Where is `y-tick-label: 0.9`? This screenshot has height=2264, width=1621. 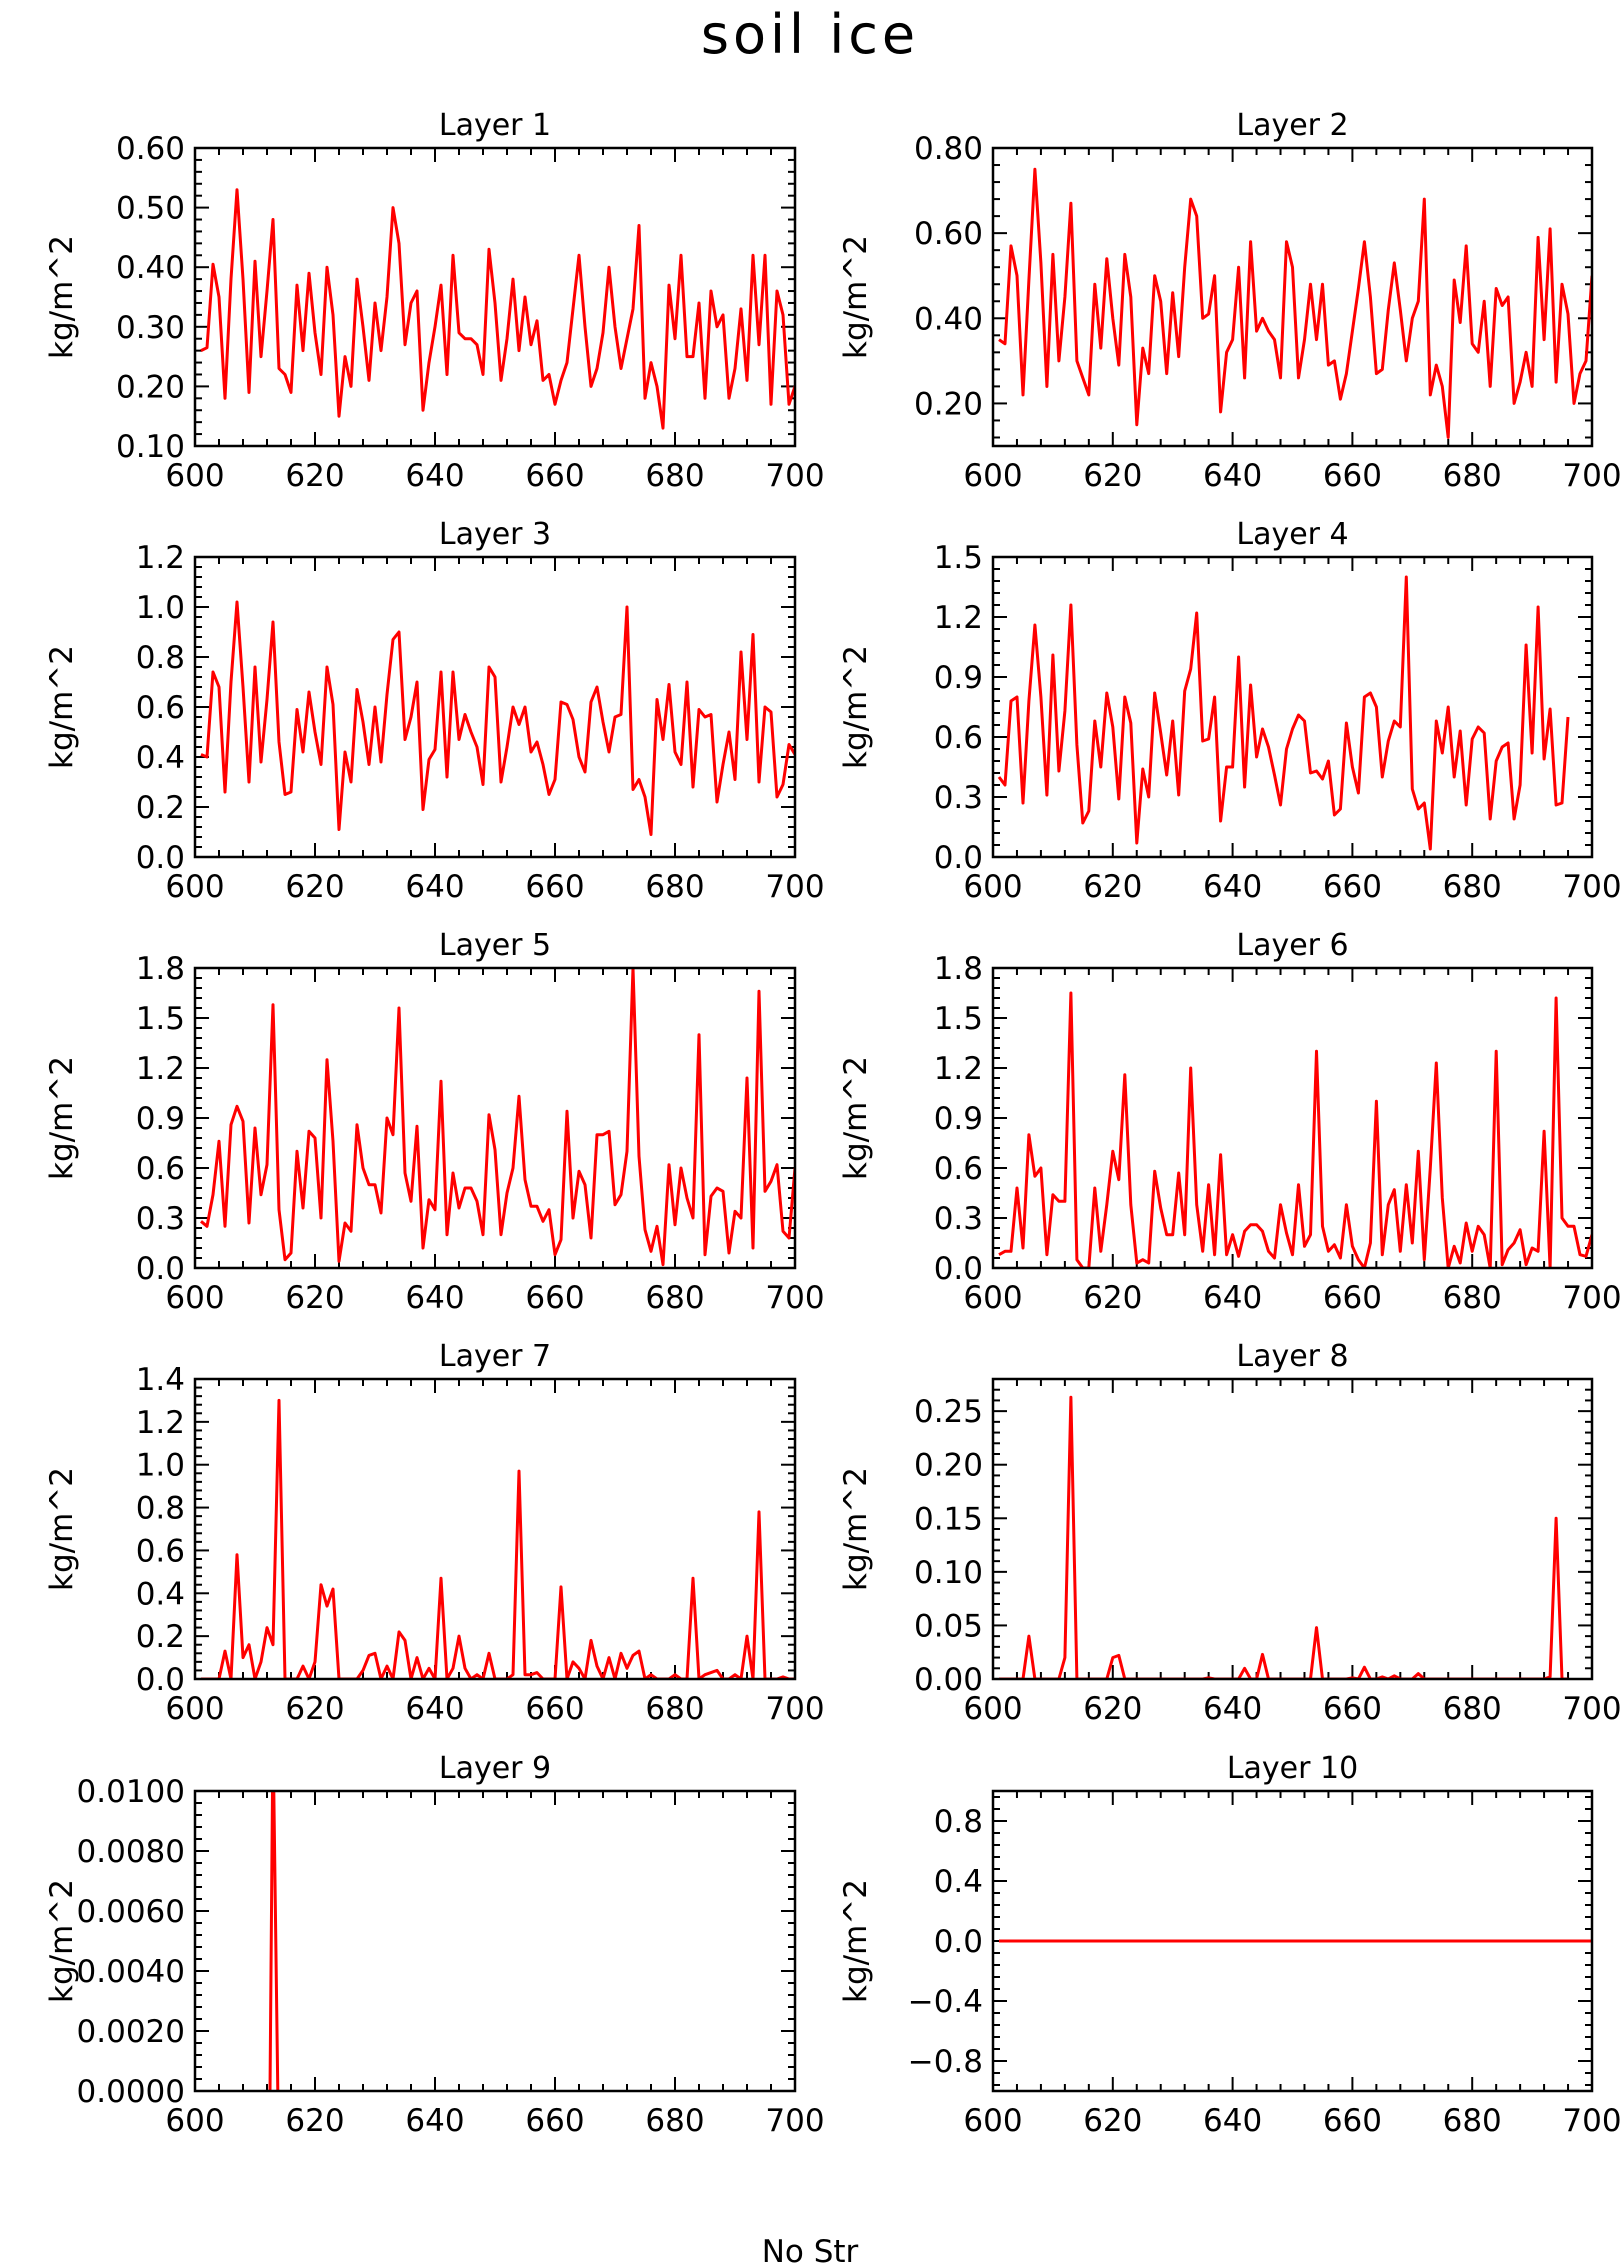
y-tick-label: 0.9 is located at coordinates (958, 678).